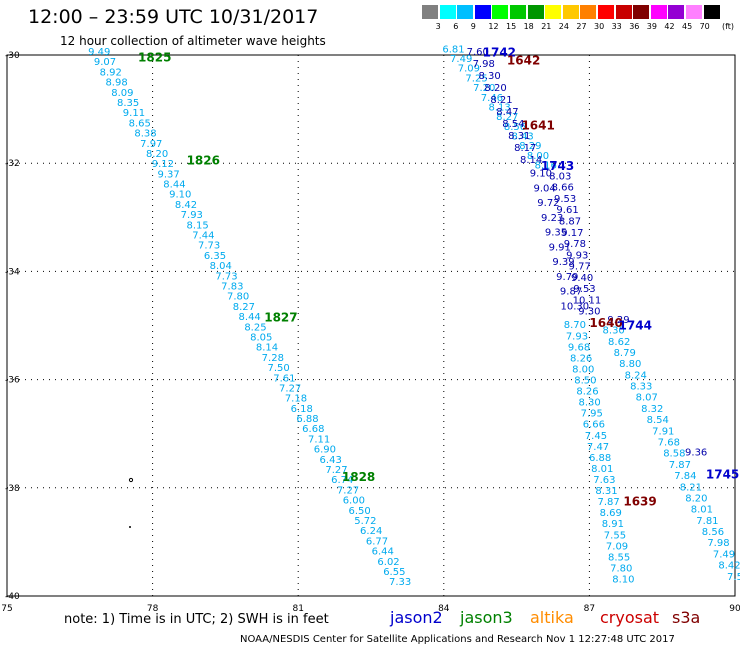 This screenshot has height=650, width=740. What do you see at coordinates (546, 26) in the screenshot?
I see `legend-label: 21` at bounding box center [546, 26].